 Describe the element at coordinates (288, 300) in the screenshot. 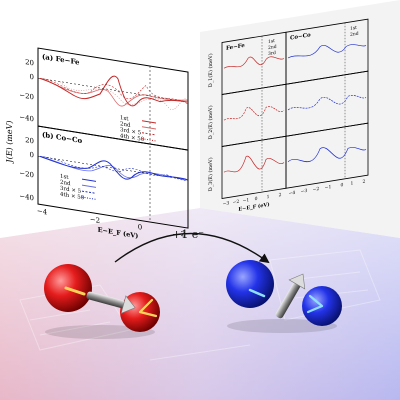

I see `co-spin-arrow` at that location.